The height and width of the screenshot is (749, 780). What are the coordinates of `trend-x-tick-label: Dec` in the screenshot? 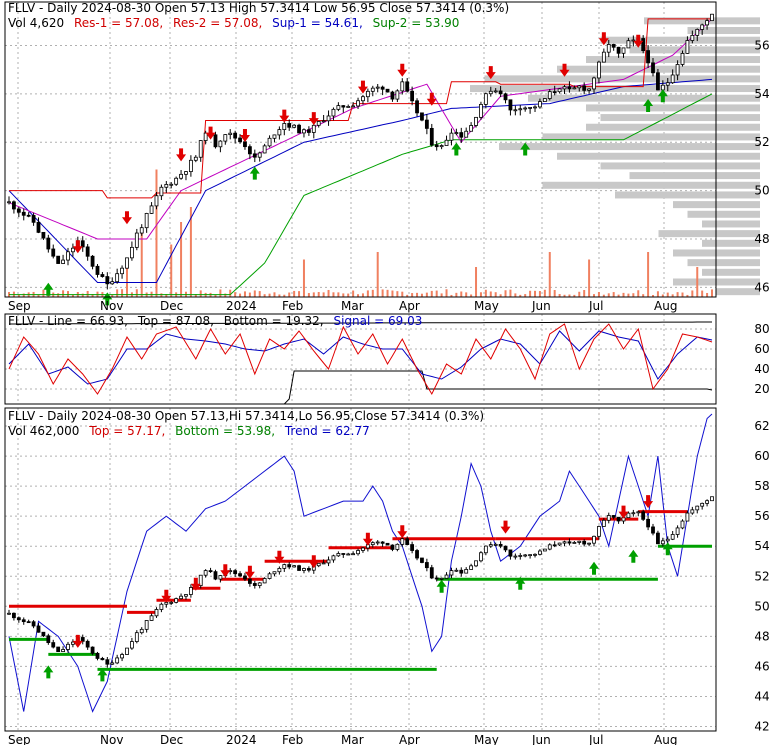 It's located at (171, 739).